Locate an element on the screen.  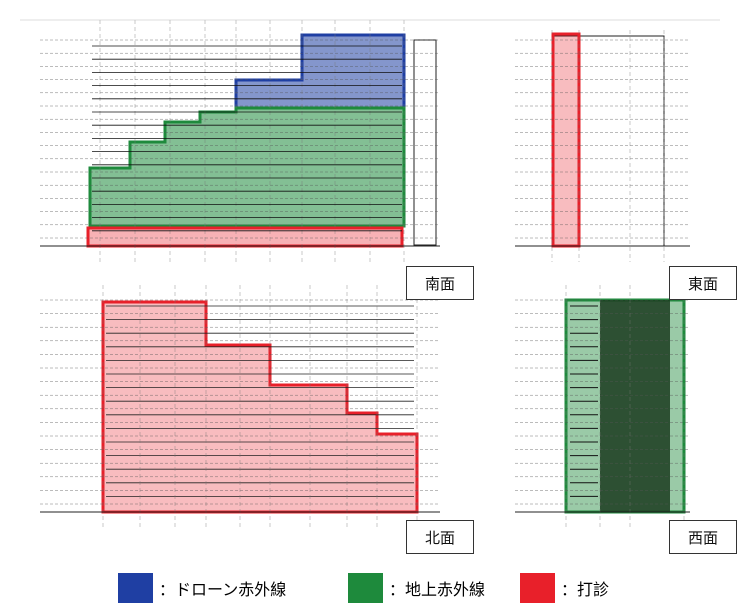
legend-text-ground: ：地上赤外線 is located at coordinates (437, 589).